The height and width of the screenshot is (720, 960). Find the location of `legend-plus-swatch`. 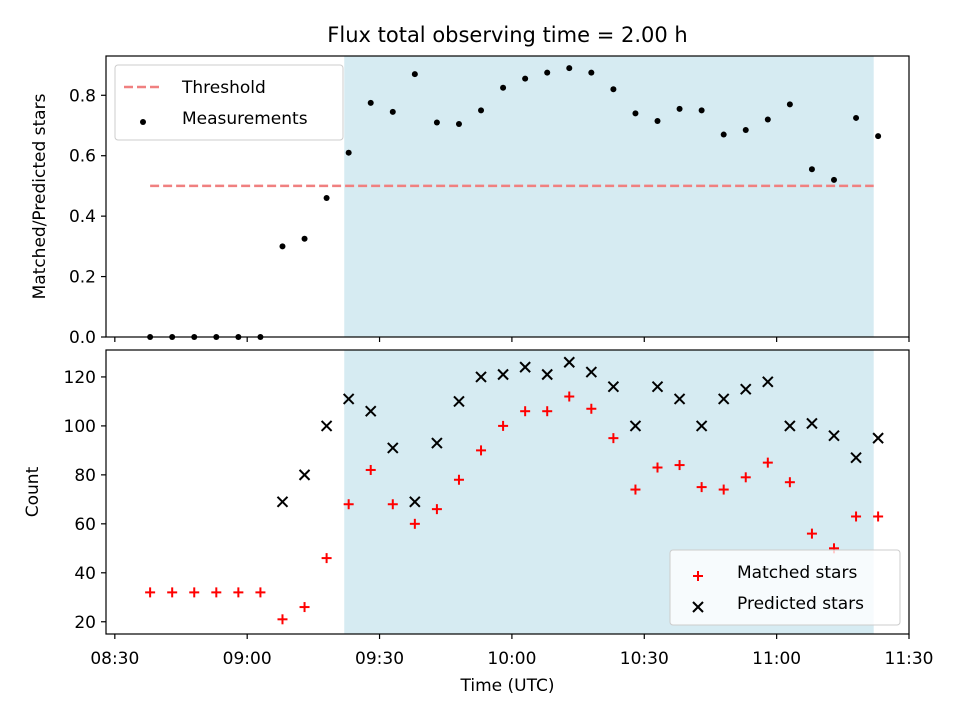

legend-plus-swatch is located at coordinates (698, 576).